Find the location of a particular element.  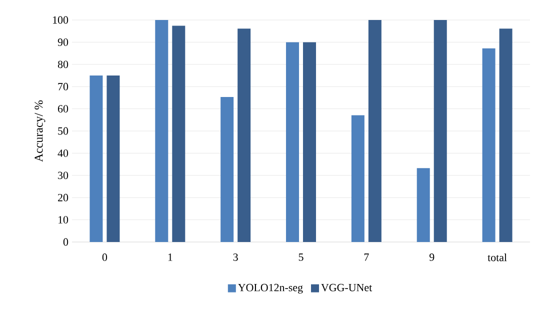

y-tick-label: 60 is located at coordinates (63, 108).